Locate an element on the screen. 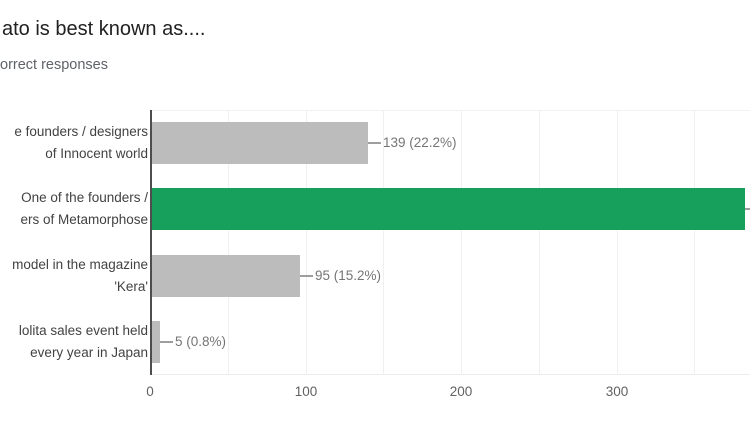 The image size is (750, 425). category-label: model in the magazine 'Kera' is located at coordinates (74, 276).